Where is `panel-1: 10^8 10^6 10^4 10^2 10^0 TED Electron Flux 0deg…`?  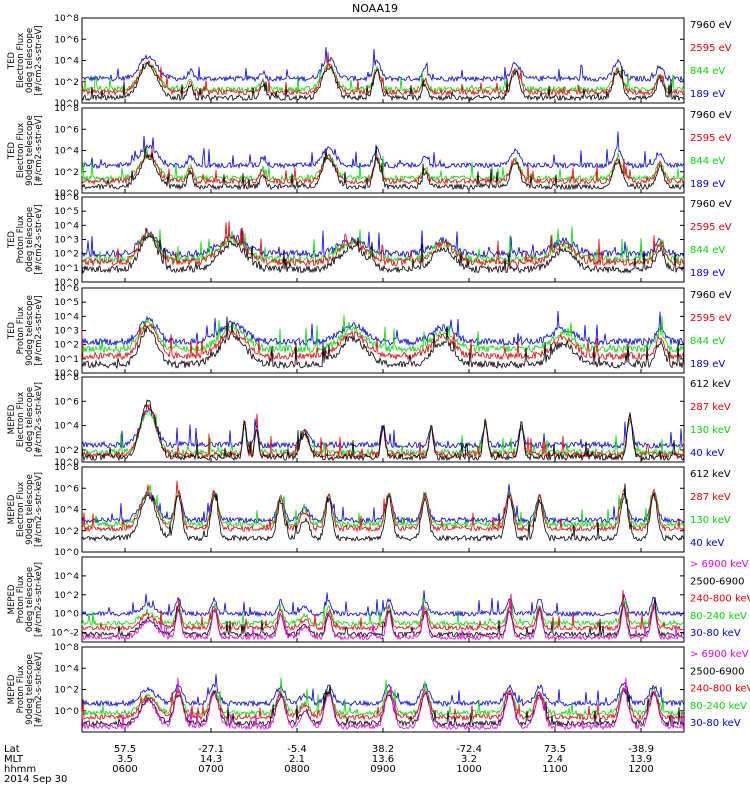 panel-1: 10^8 10^6 10^4 10^2 10^0 TED Electron Flux 0deg… is located at coordinates (369, 61).